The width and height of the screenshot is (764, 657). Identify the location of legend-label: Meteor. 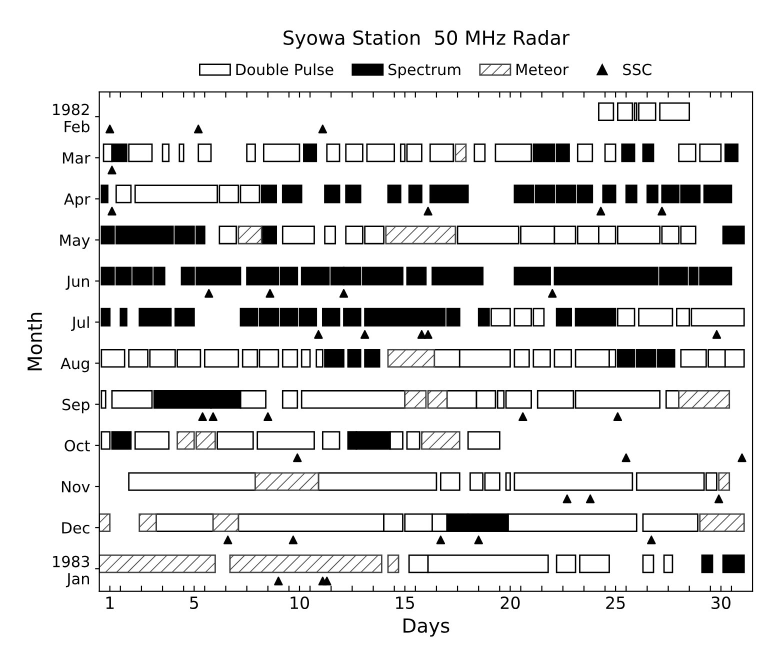
(542, 70).